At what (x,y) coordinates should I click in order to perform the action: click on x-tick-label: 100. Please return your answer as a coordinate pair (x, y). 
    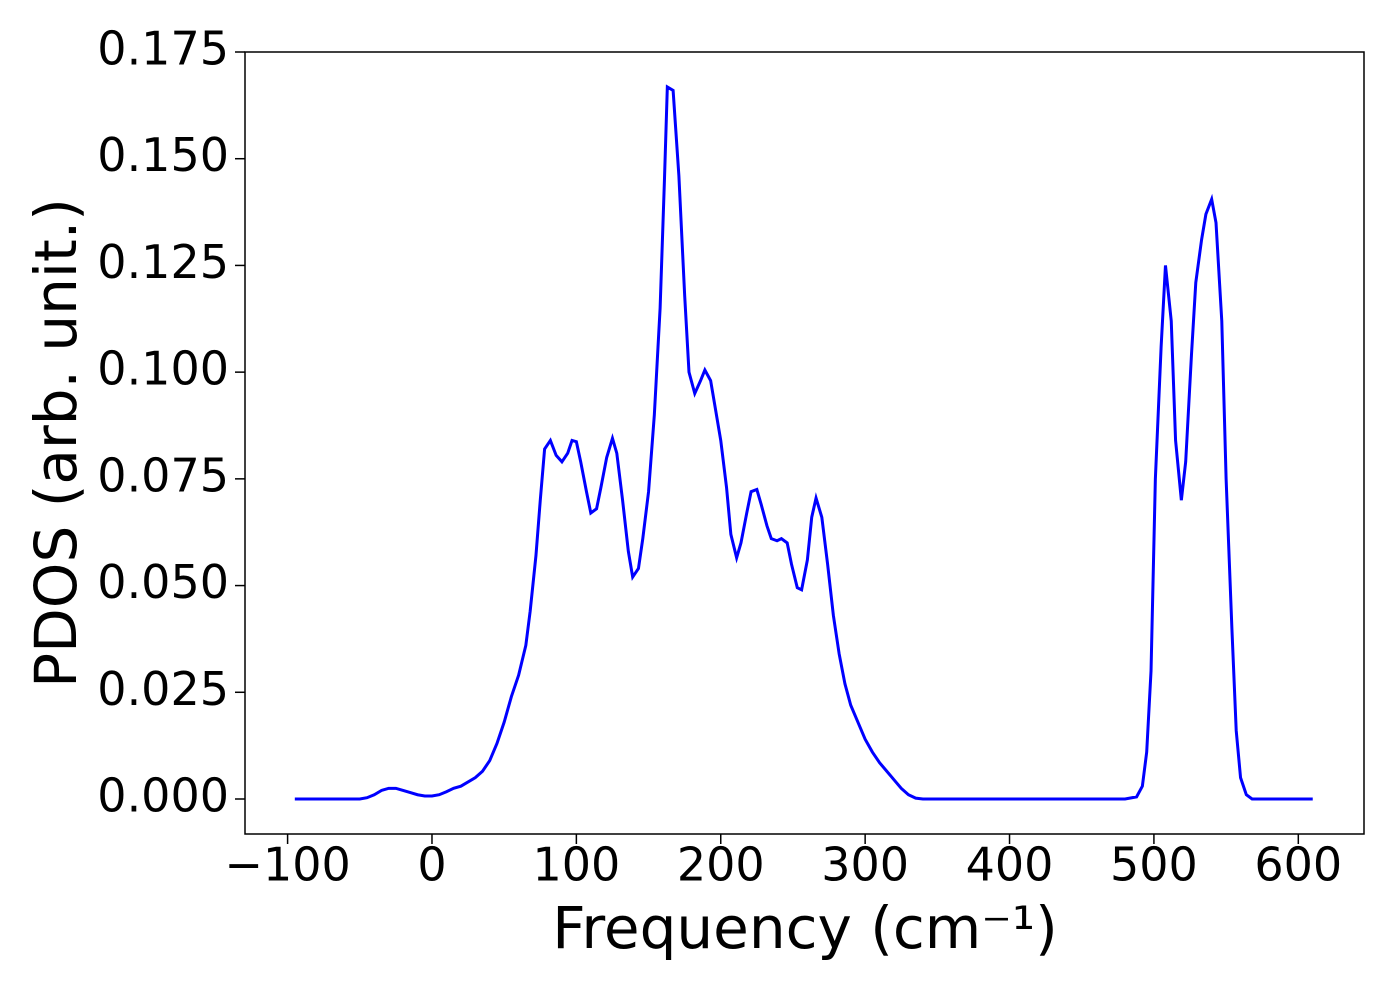
    Looking at the image, I should click on (576, 865).